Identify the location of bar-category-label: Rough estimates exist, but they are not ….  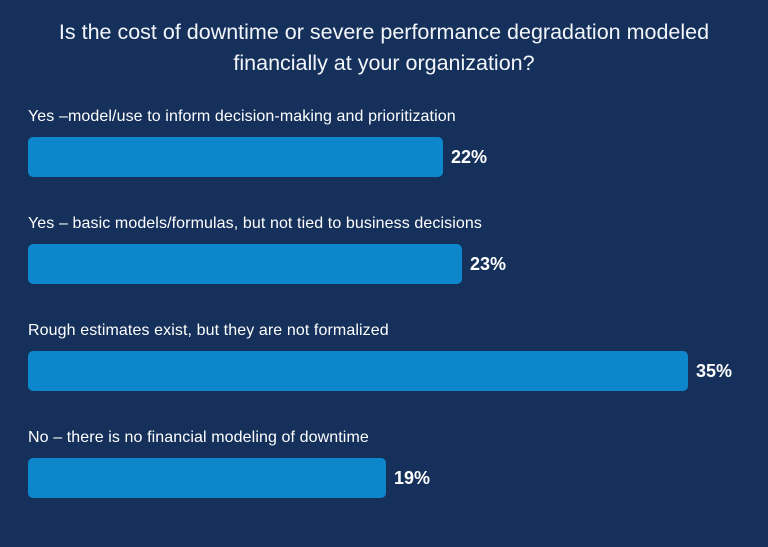
(208, 331).